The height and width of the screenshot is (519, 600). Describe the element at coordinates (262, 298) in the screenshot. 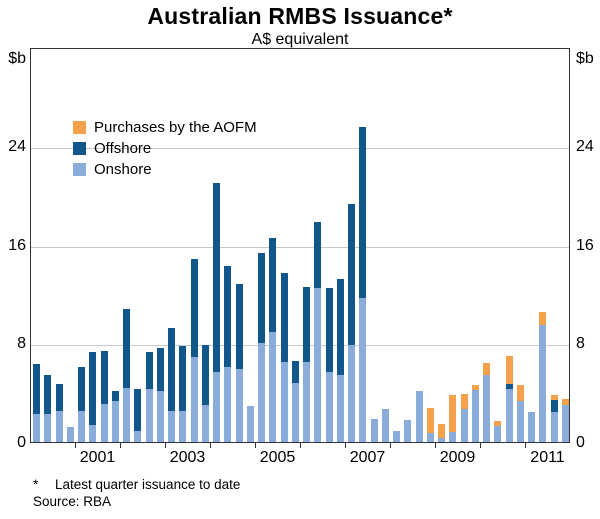

I see `bar-2005Q1-offshore` at that location.